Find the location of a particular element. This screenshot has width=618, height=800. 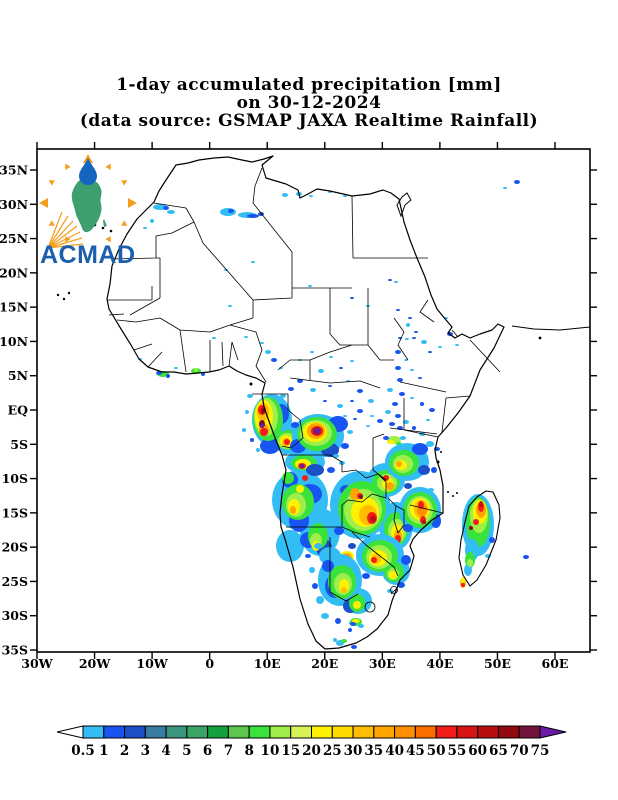

lon-label: 60E is located at coordinates (555, 663).